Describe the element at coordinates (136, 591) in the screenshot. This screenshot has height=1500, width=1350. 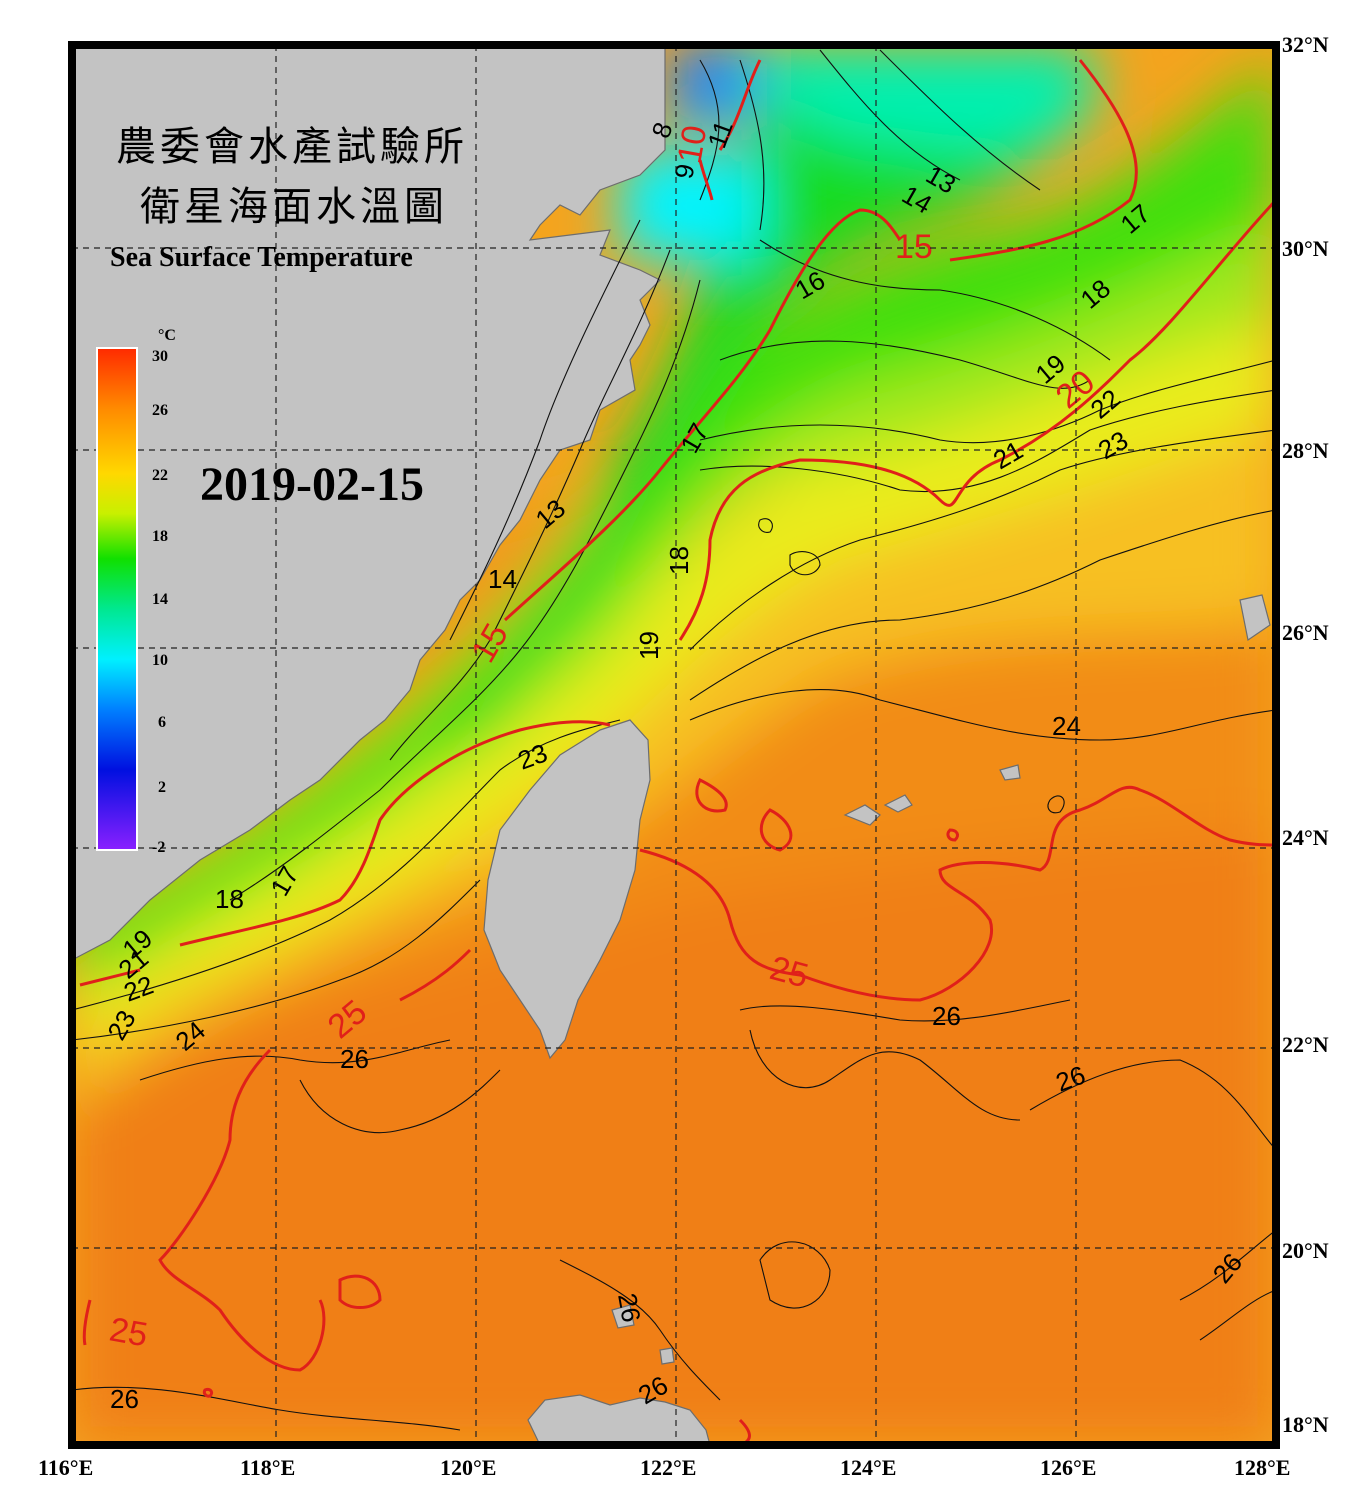
I see `colorbar: °C 30 26 22 18 14 10 6 2 -2` at that location.